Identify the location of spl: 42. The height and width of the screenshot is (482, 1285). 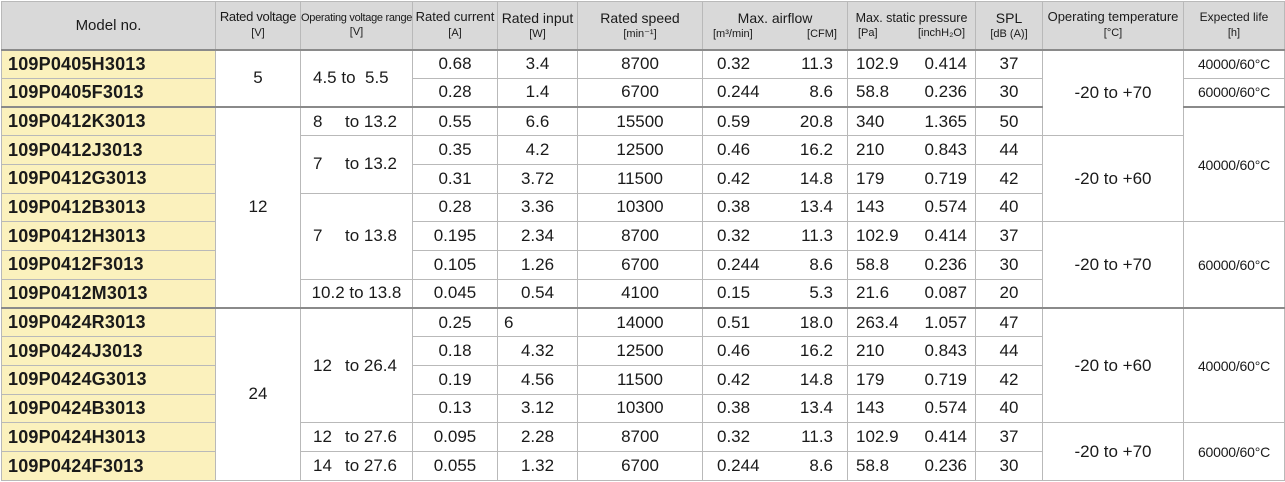
(1009, 379).